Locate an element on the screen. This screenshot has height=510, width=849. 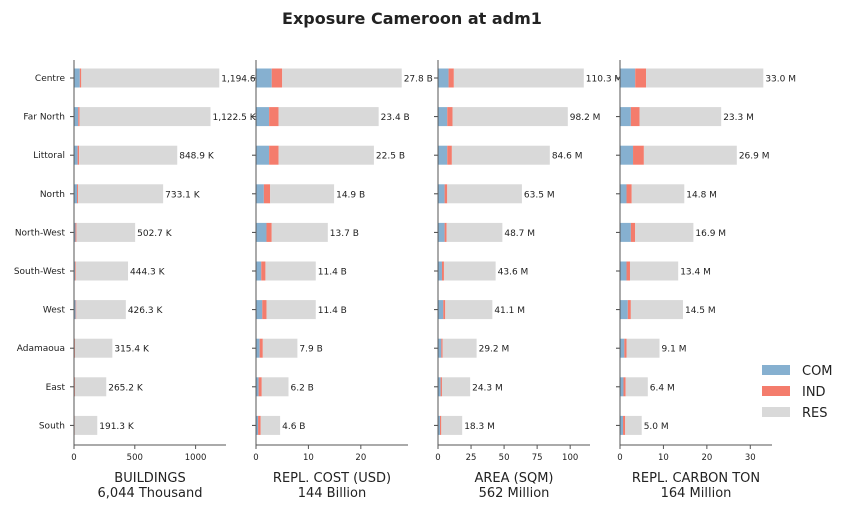
value-label: 14.5 M is located at coordinates (700, 311).